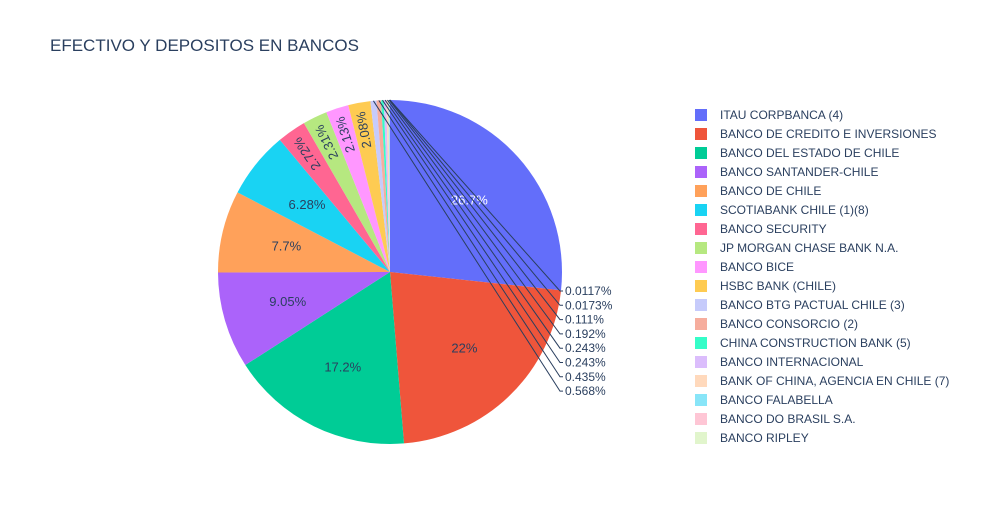 This screenshot has height=525, width=983. I want to click on legend-item: BANCO BTG PACTUAL CHILE (3), so click(800, 305).